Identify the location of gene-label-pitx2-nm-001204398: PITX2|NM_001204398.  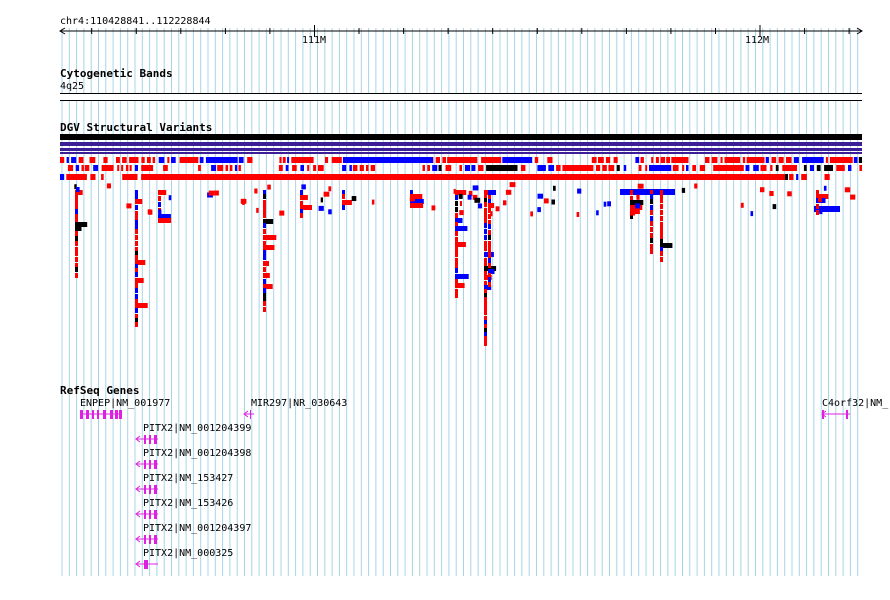
(197, 453).